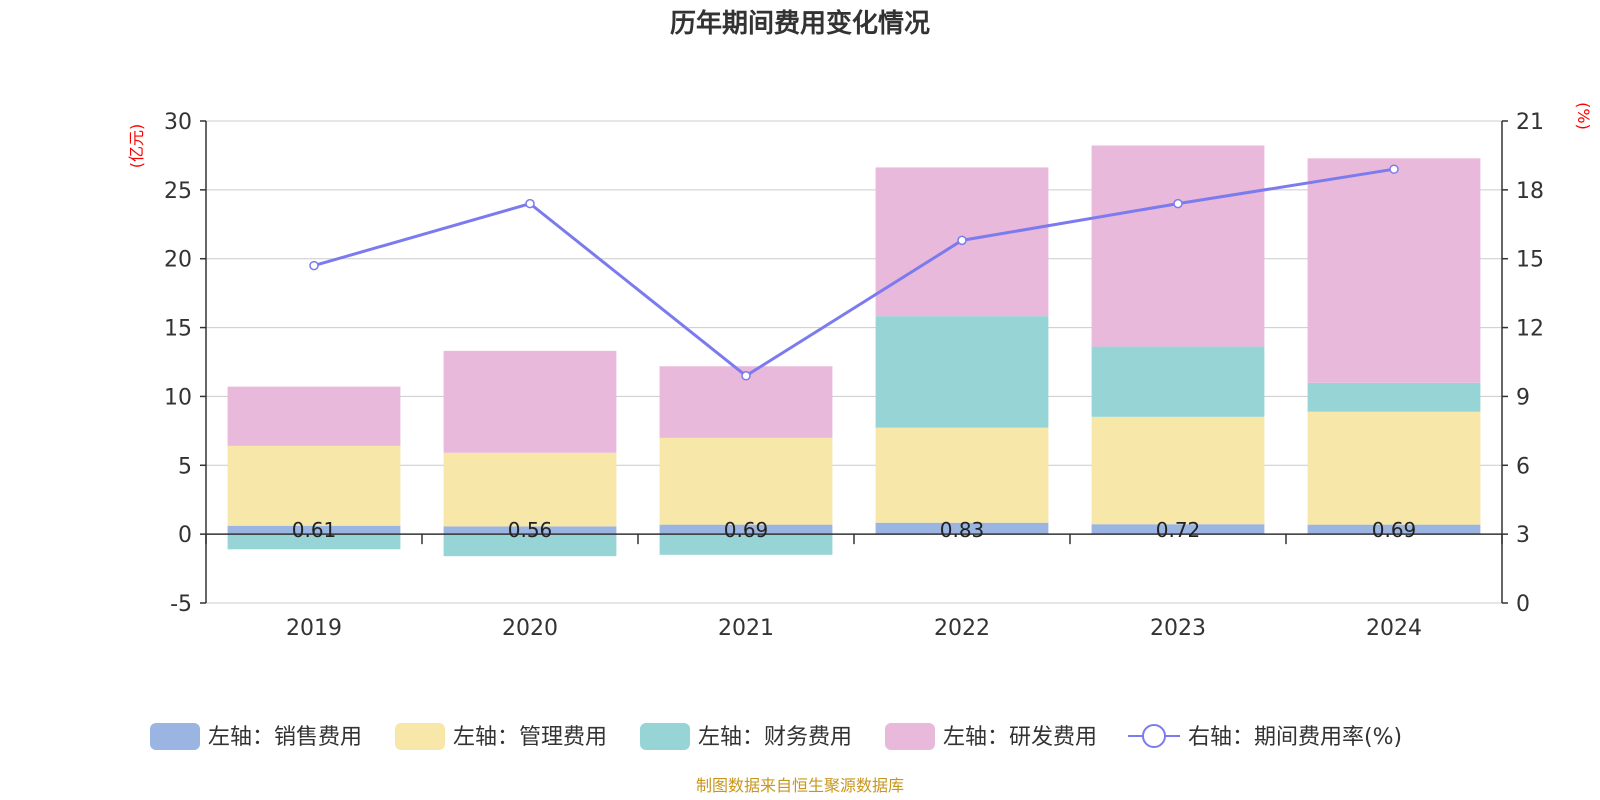 The height and width of the screenshot is (800, 1600). What do you see at coordinates (854, 530) in the screenshot?
I see `data-labels: 0.61 0.56 0.69 0.83 0.72 0.69` at bounding box center [854, 530].